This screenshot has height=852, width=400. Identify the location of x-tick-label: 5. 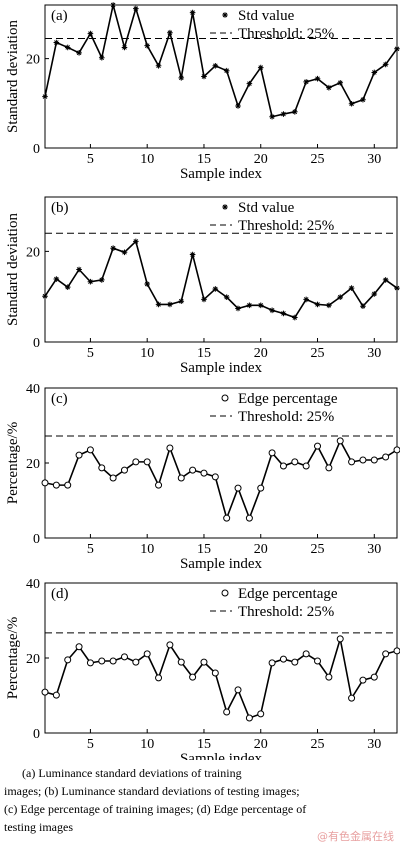
(90, 159).